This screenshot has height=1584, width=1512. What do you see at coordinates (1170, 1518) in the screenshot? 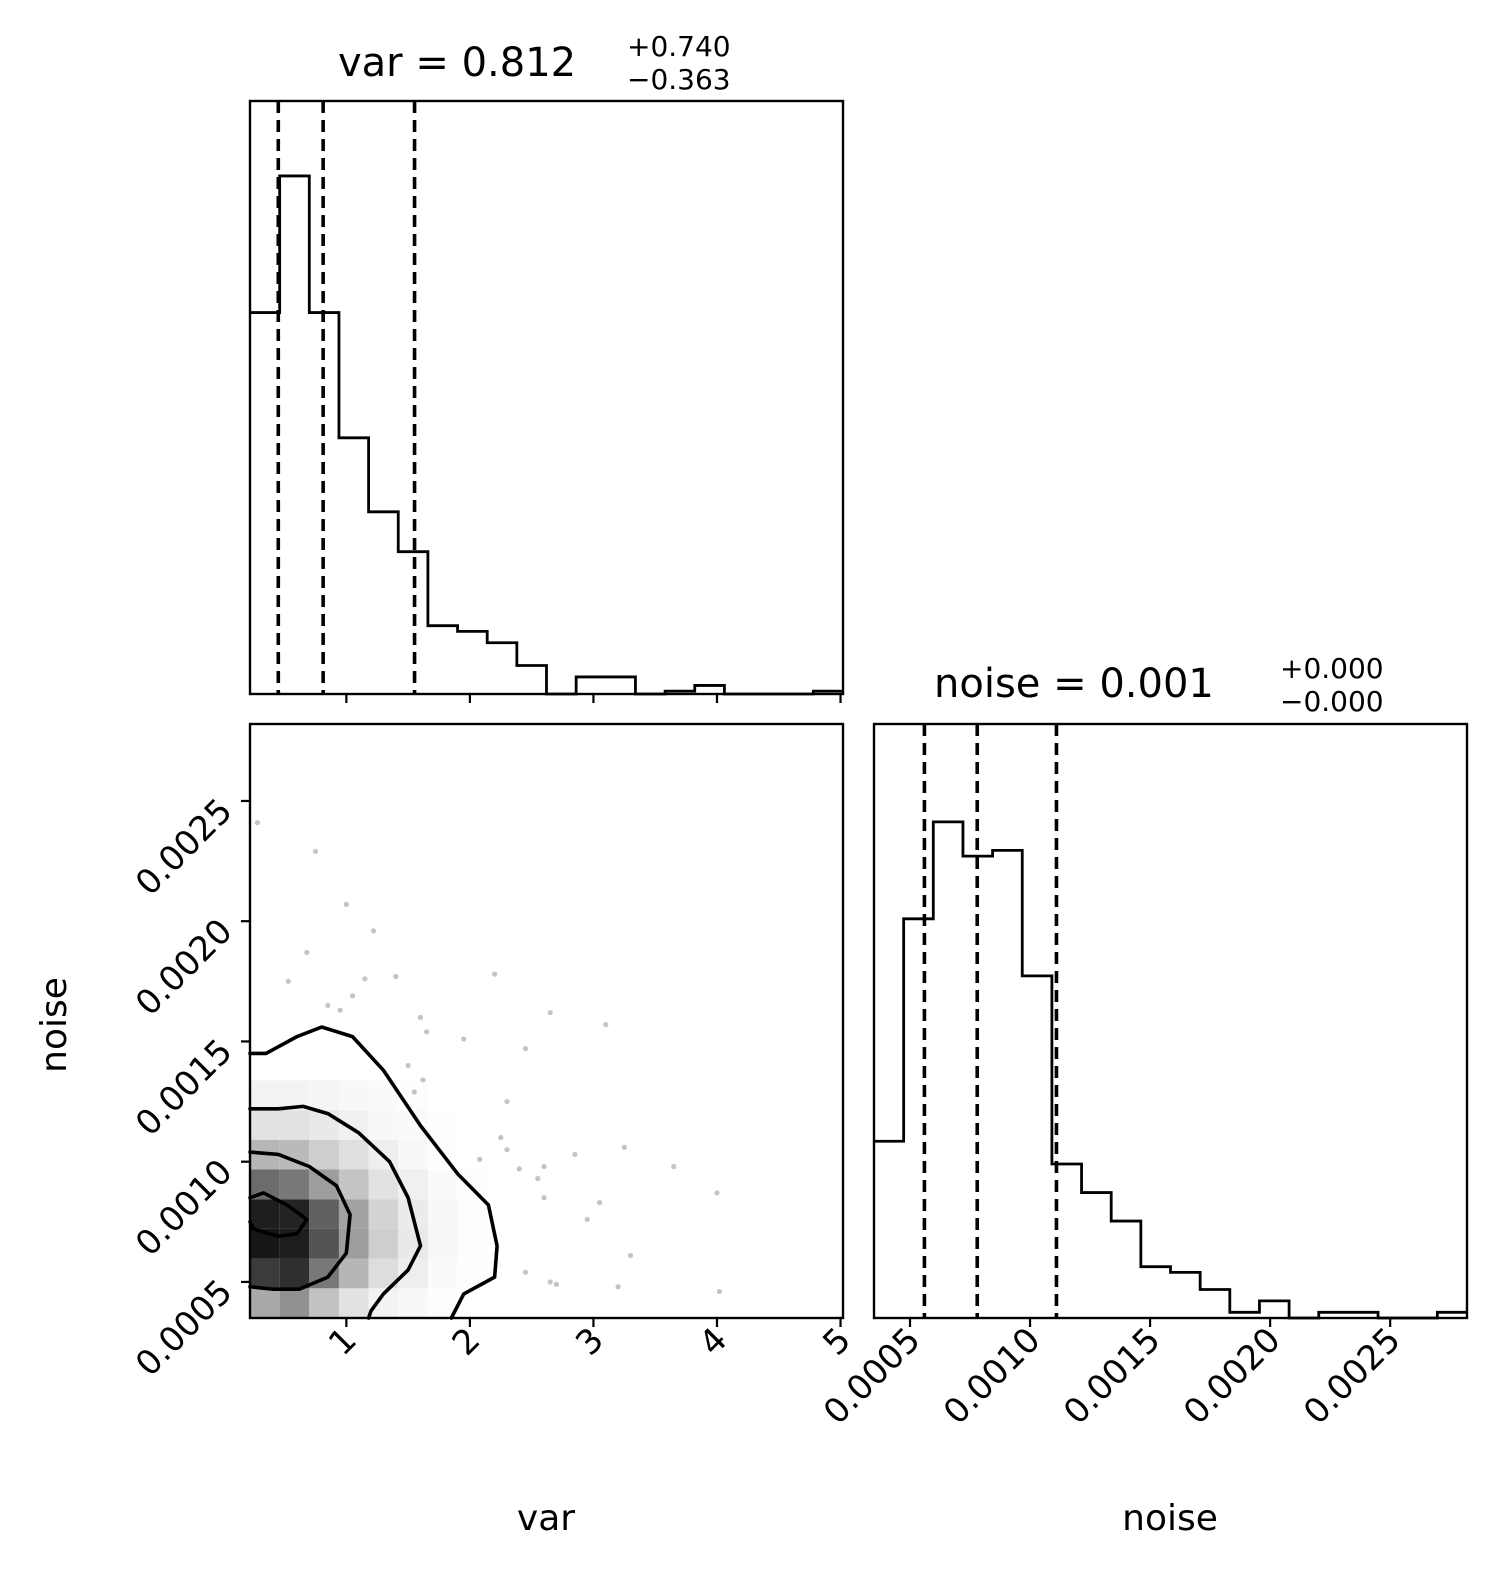
I see `x-axis-label-noise: noise` at bounding box center [1170, 1518].